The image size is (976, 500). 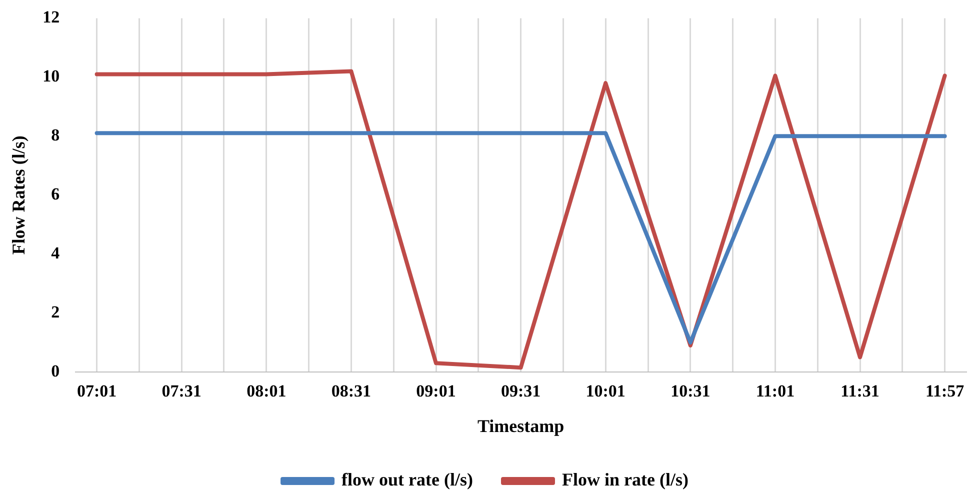 What do you see at coordinates (407, 480) in the screenshot?
I see `legend-label: flow out rate (l/s)` at bounding box center [407, 480].